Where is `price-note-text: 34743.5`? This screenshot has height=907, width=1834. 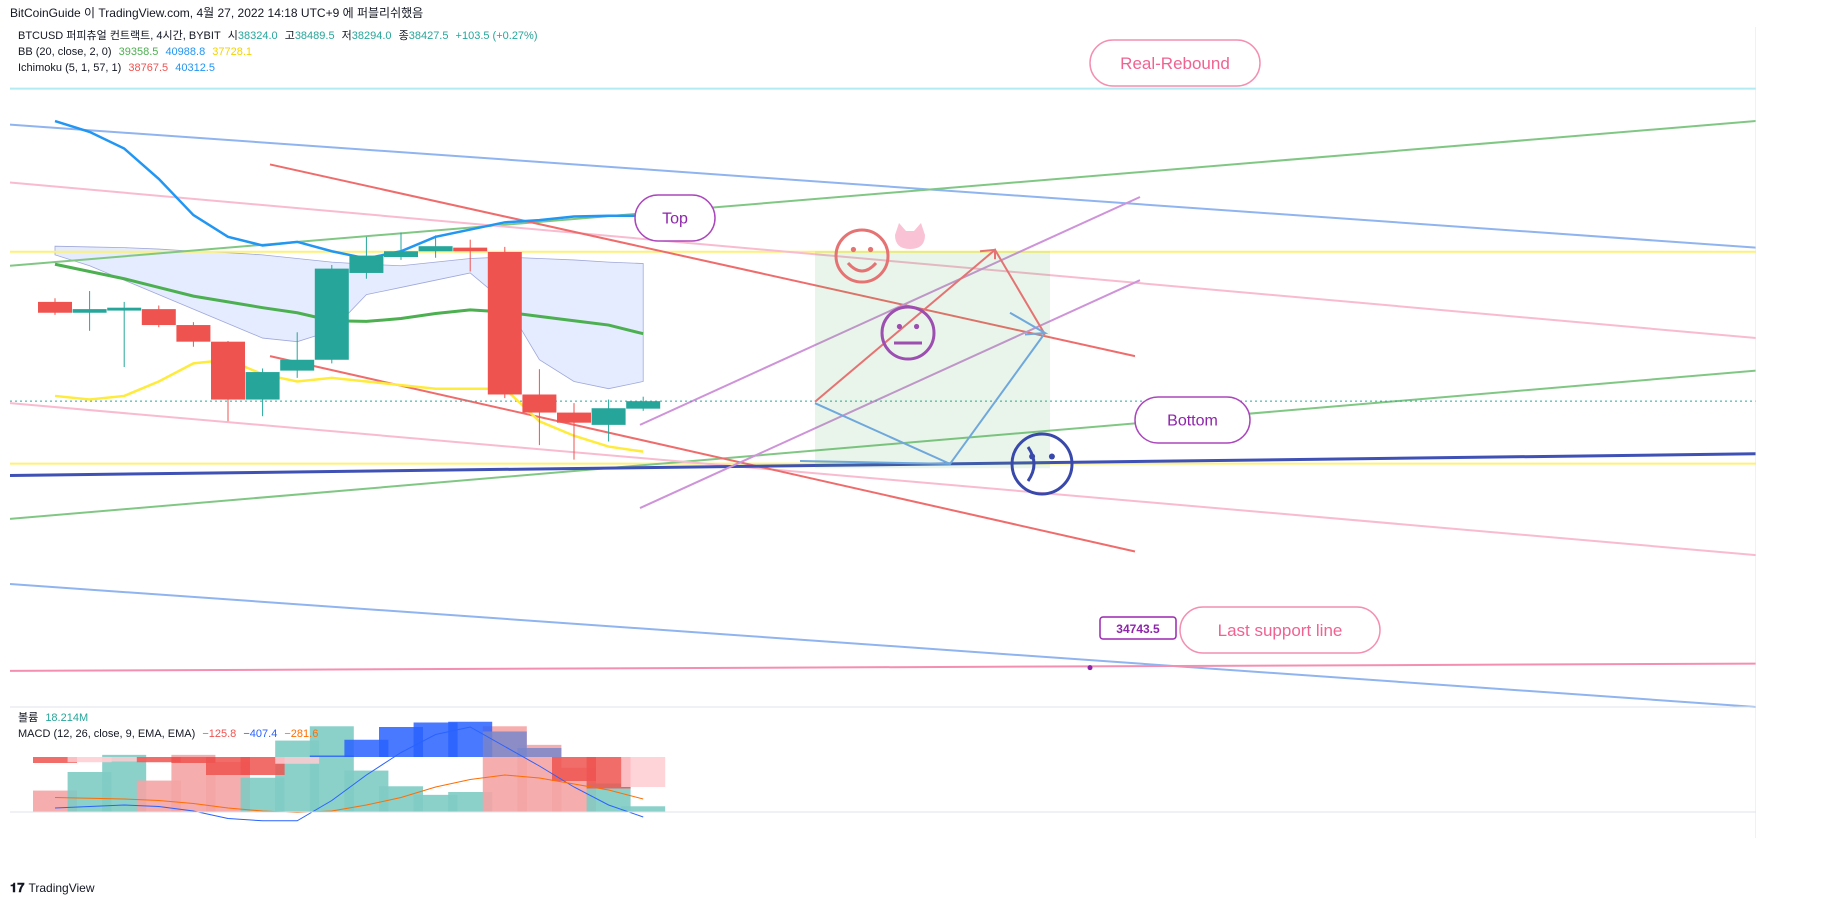
price-note-text: 34743.5 is located at coordinates (1138, 629).